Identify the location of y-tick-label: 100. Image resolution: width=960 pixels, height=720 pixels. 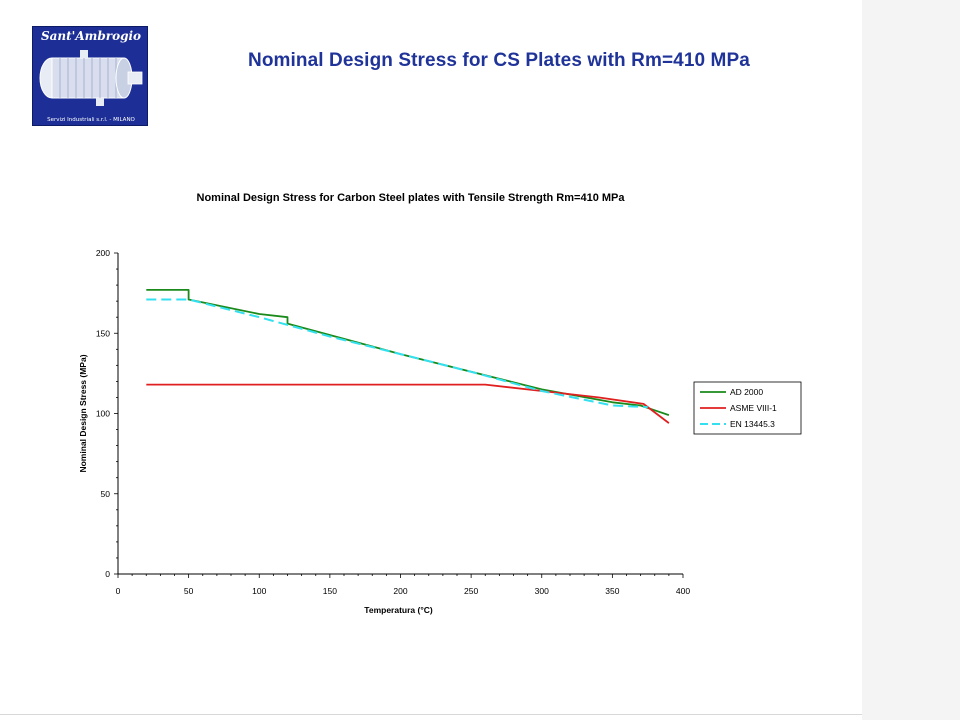
(103, 414).